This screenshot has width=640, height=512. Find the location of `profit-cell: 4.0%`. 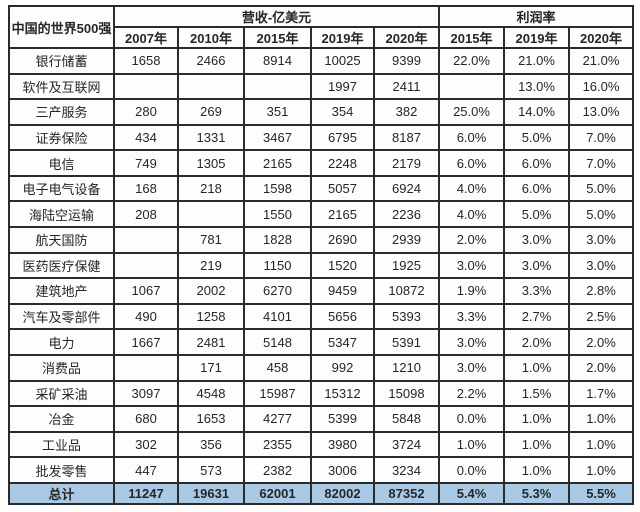

profit-cell: 4.0% is located at coordinates (472, 214).